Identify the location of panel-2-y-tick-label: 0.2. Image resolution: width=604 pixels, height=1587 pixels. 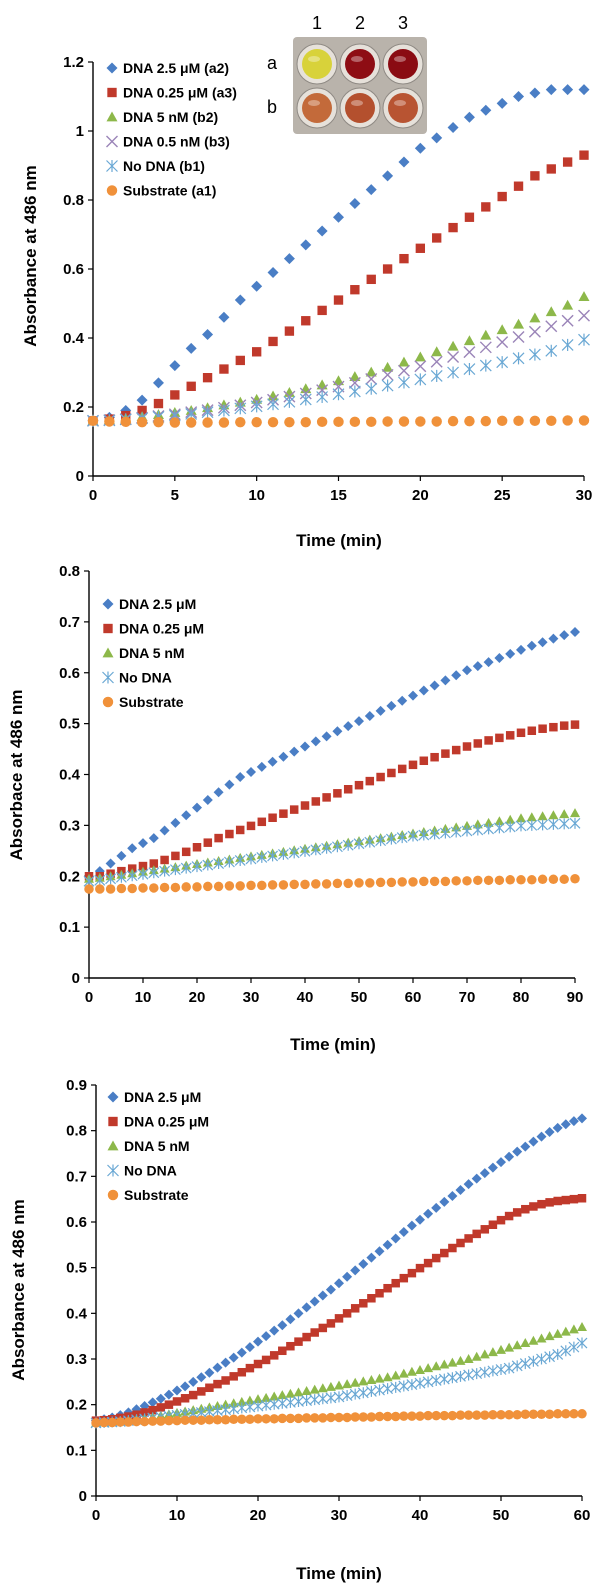
(69, 876).